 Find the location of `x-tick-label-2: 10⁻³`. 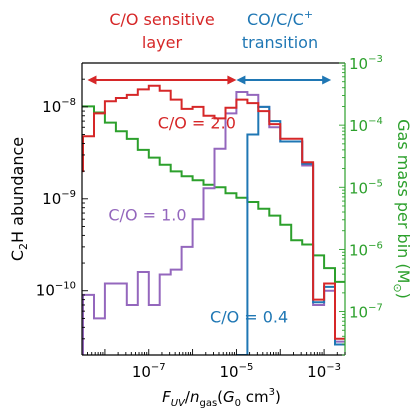

x-tick-label-2: 10⁻³ is located at coordinates (324, 371).